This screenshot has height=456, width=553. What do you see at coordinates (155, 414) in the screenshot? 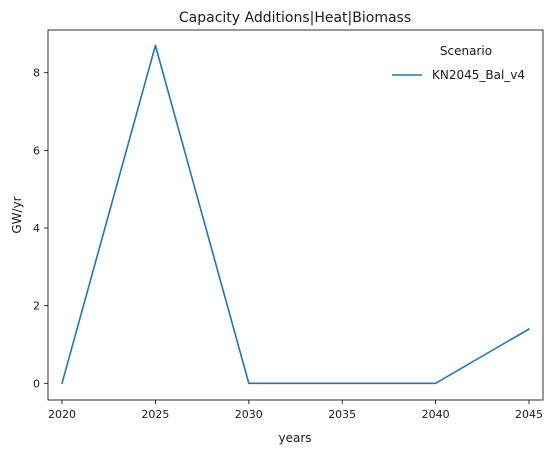
I see `x-tick-label: 2025` at bounding box center [155, 414].